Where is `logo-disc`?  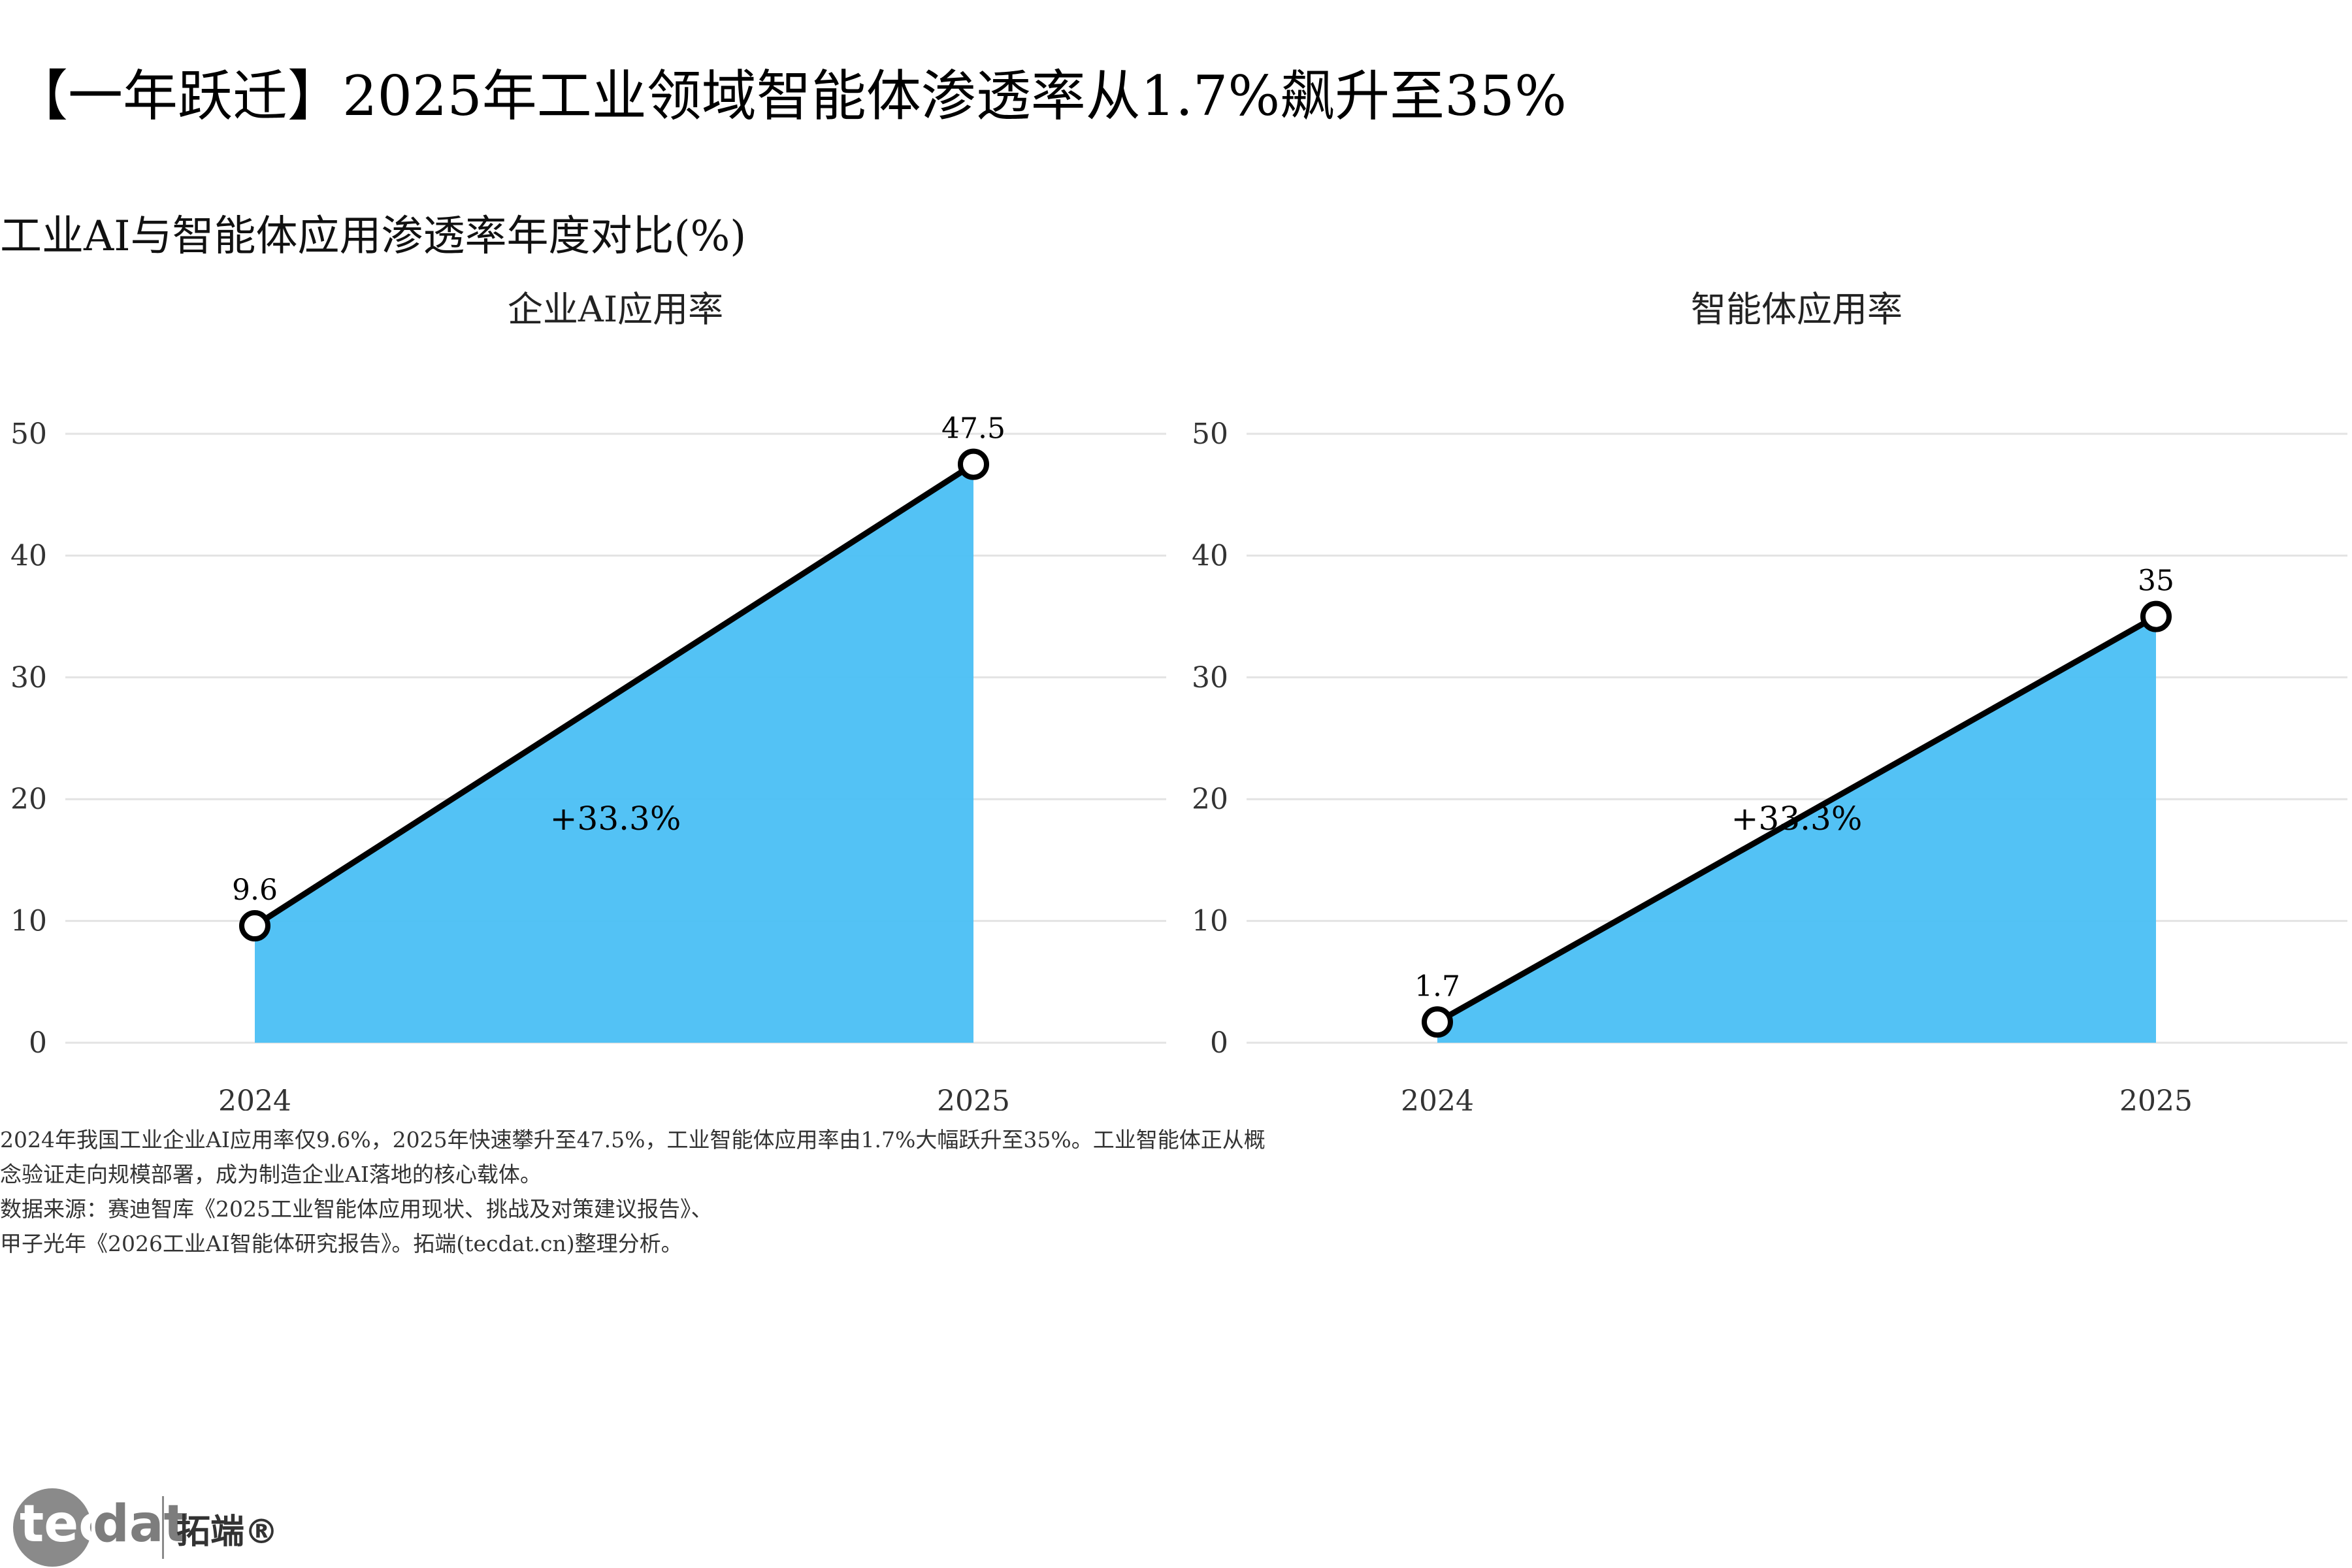 logo-disc is located at coordinates (52, 1527).